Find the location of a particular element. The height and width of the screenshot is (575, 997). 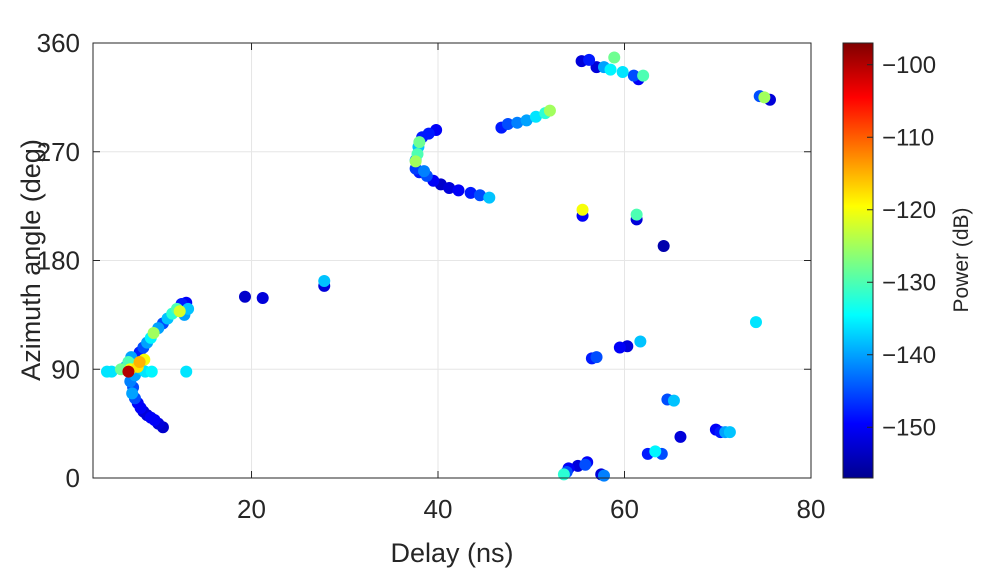

y-tick-label: 270 is located at coordinates (58, 152).